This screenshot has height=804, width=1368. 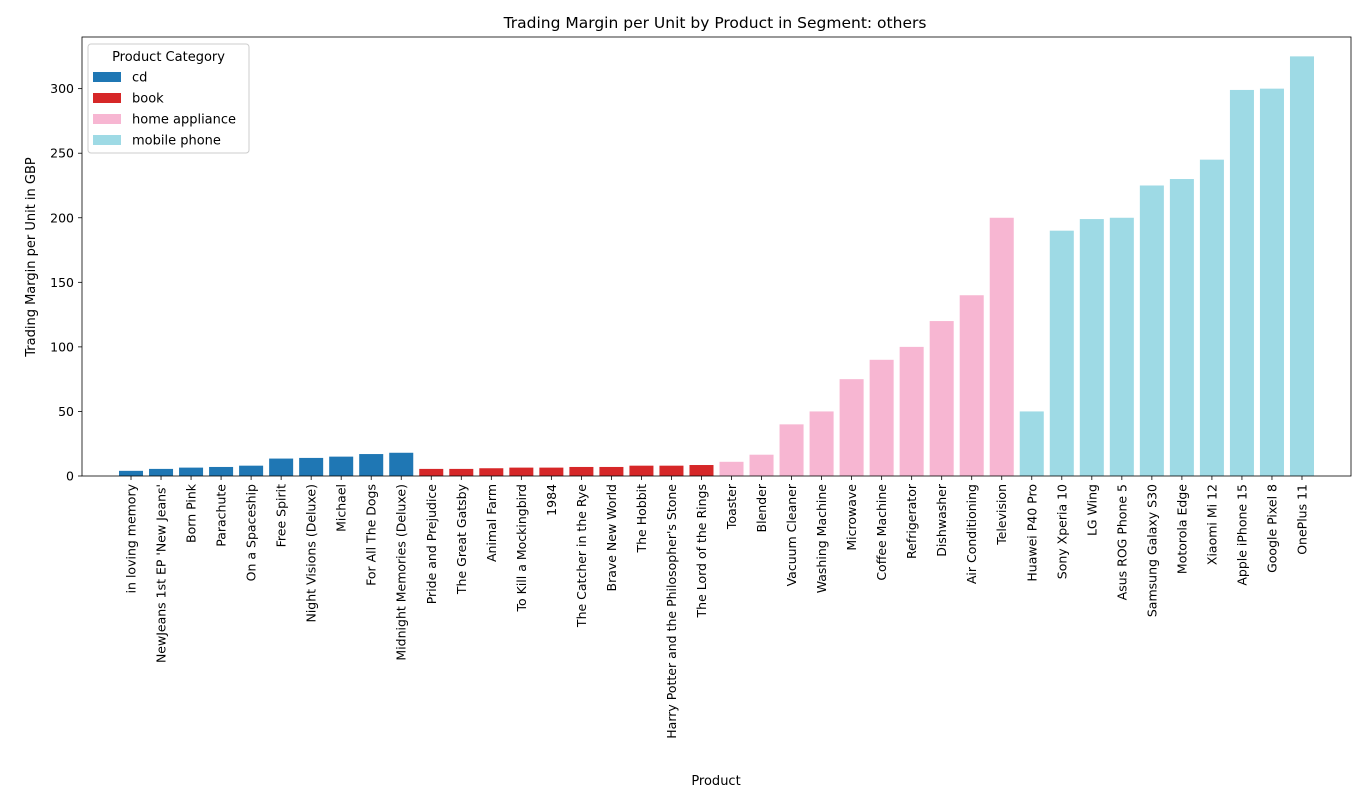 I want to click on x-tick-label: Parachute, so click(x=221, y=515).